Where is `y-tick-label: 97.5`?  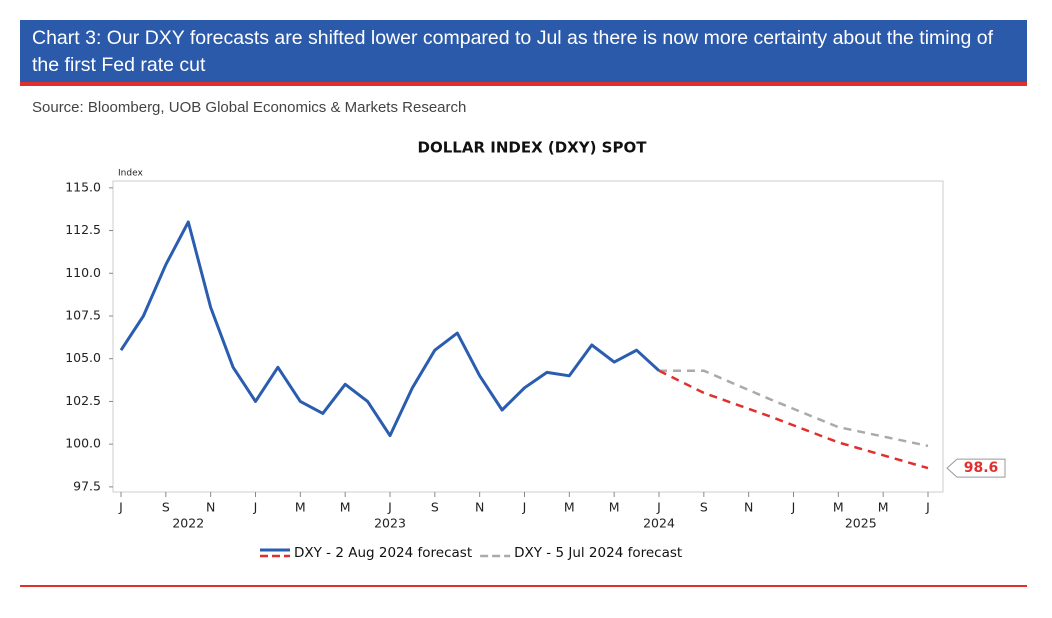 y-tick-label: 97.5 is located at coordinates (87, 485).